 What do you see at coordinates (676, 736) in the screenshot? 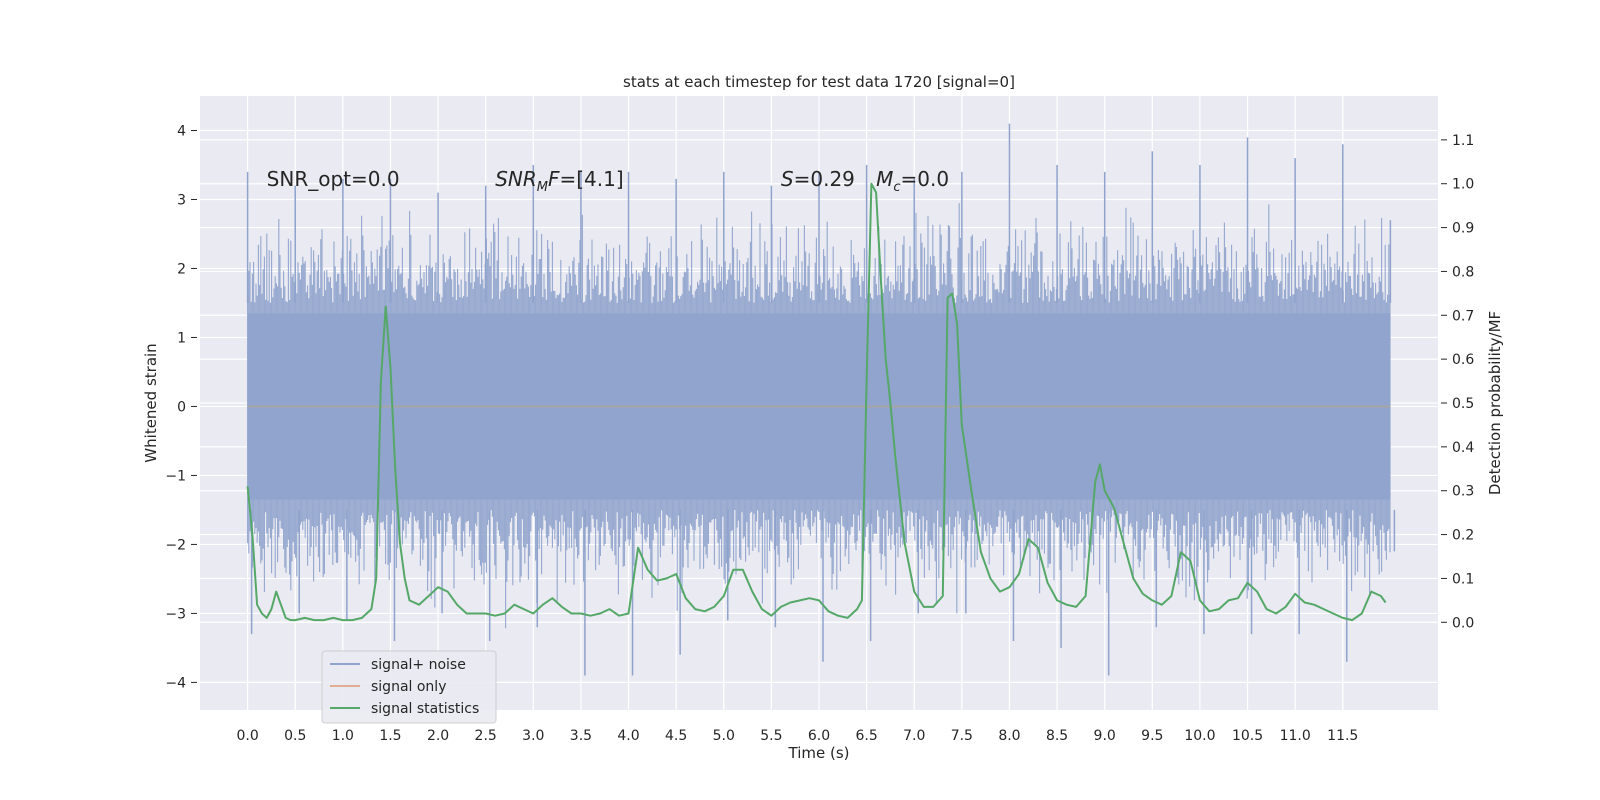
I see `x-tick-label: 4.5` at bounding box center [676, 736].